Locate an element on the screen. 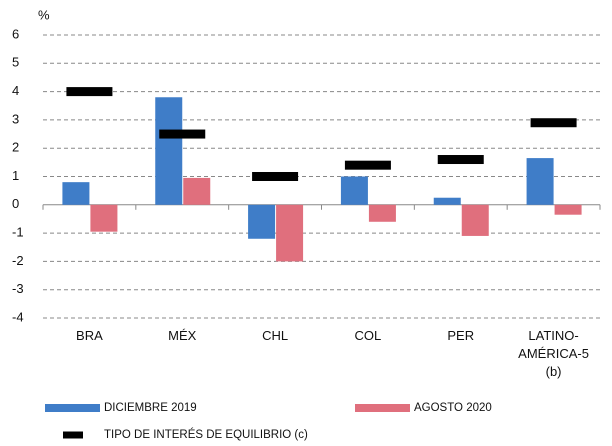 The height and width of the screenshot is (446, 612). x-tick-label: PER is located at coordinates (460, 335).